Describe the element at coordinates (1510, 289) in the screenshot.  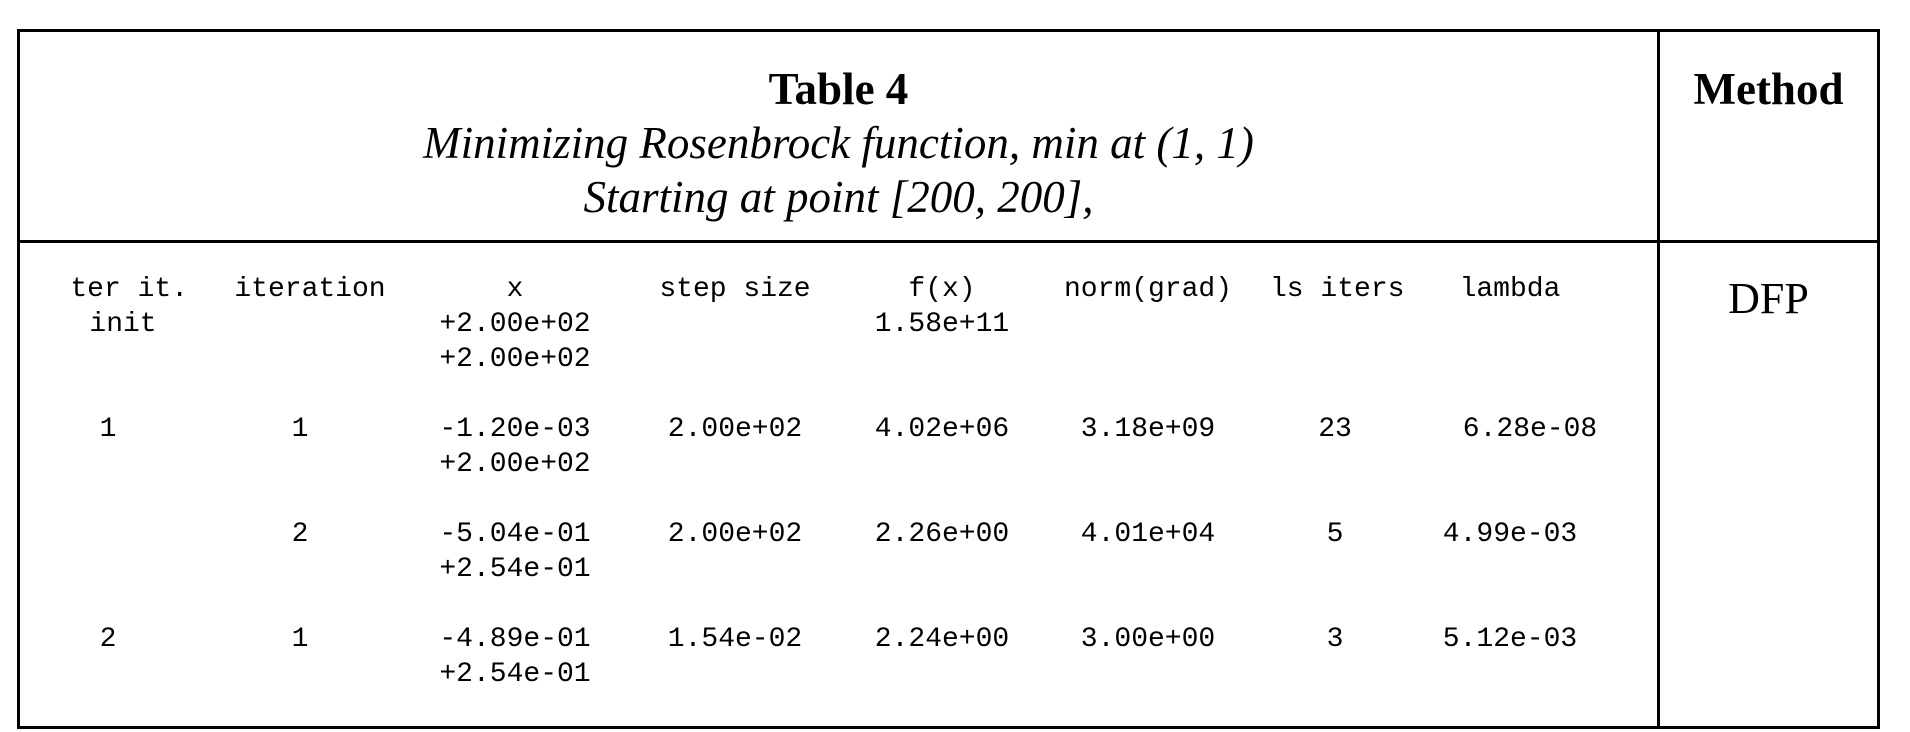
I see `header-lambda: lambda` at that location.